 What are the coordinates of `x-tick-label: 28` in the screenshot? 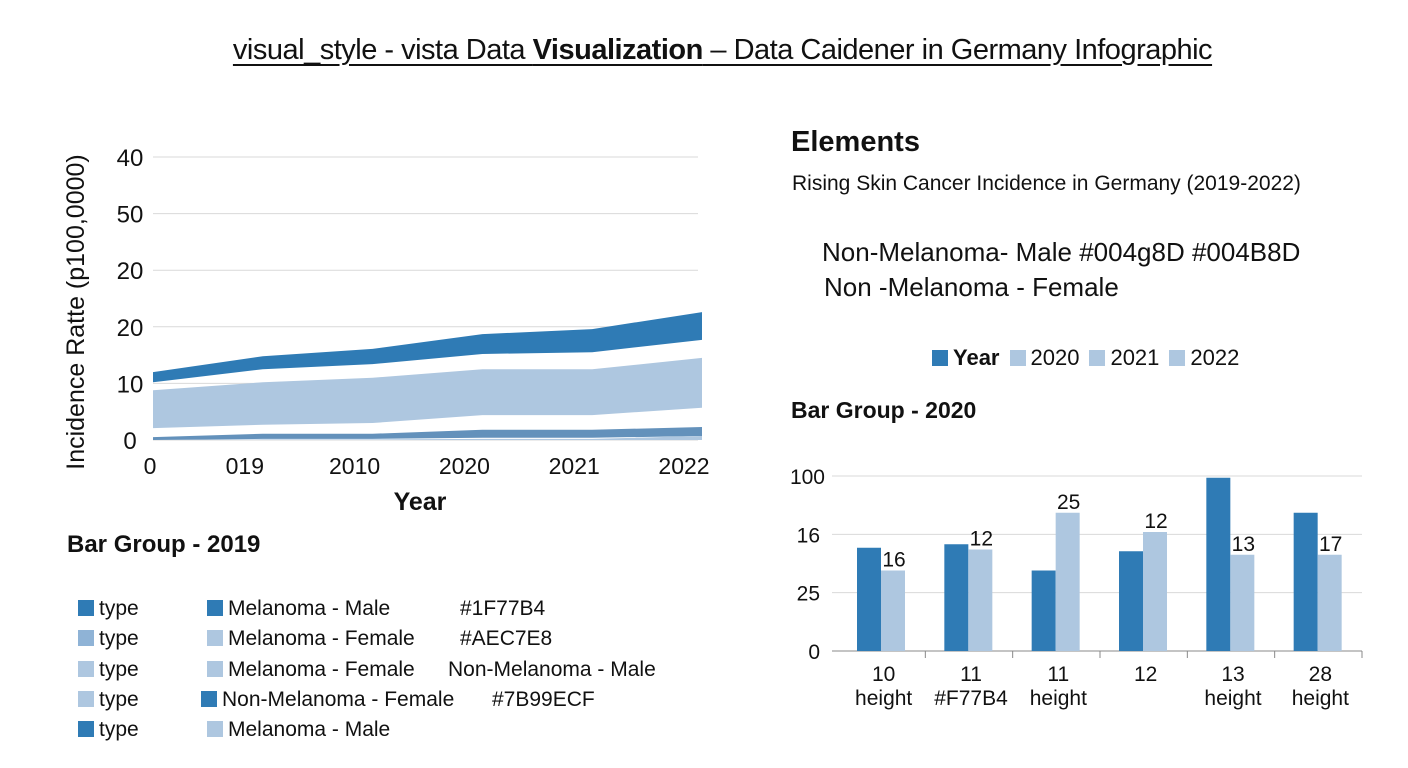 It's located at (1320, 674).